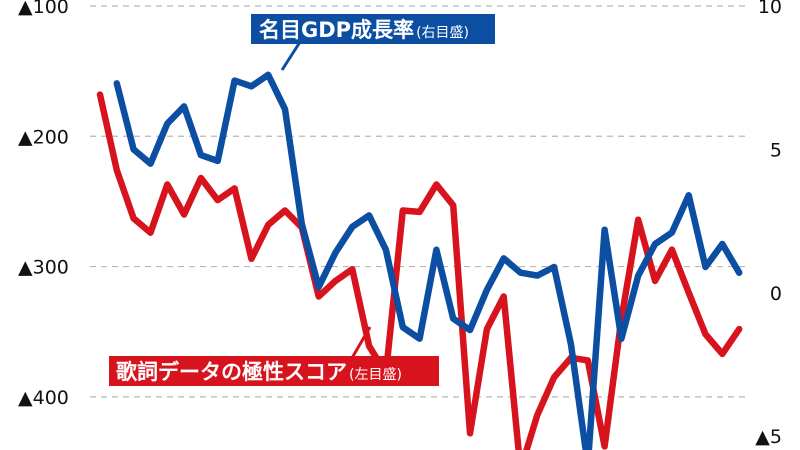 This screenshot has height=450, width=800. I want to click on lyrics-series-name: 歌詞データの極性スコア, so click(231, 372).